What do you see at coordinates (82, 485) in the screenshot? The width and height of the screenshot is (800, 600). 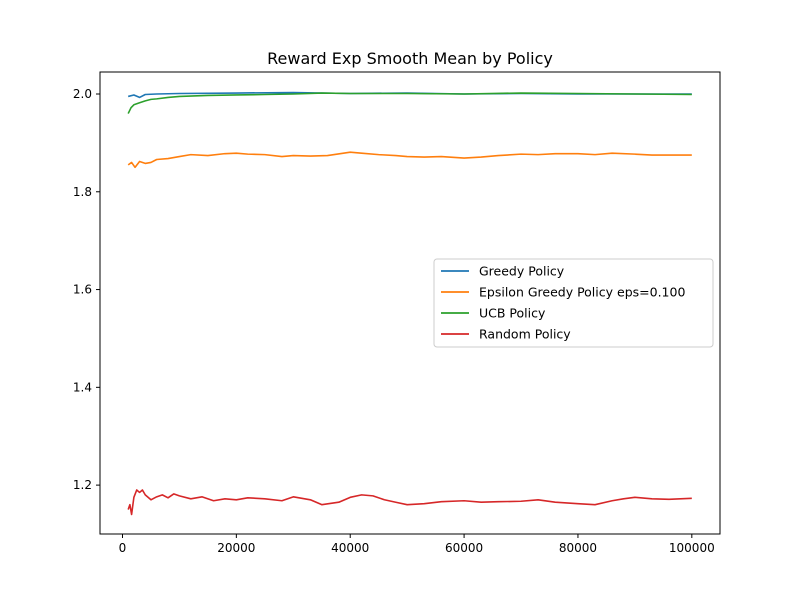 I see `y-tick-label: 1.2` at bounding box center [82, 485].